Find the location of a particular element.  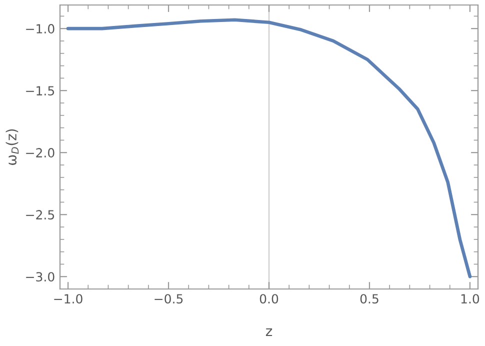

x-tick-label: −1.0 is located at coordinates (68, 299).